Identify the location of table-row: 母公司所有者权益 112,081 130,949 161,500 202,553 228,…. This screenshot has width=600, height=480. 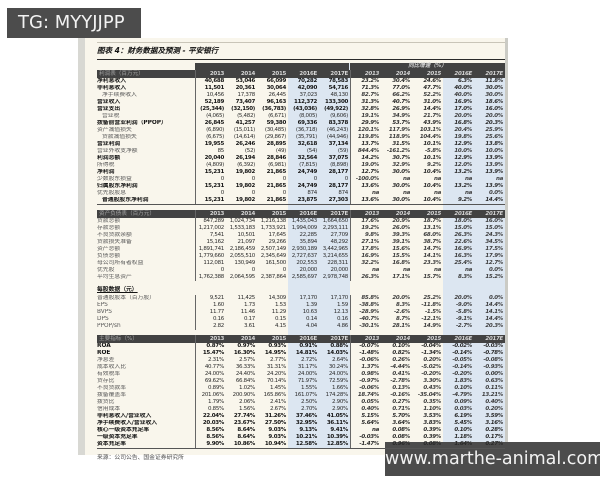
(301, 263).